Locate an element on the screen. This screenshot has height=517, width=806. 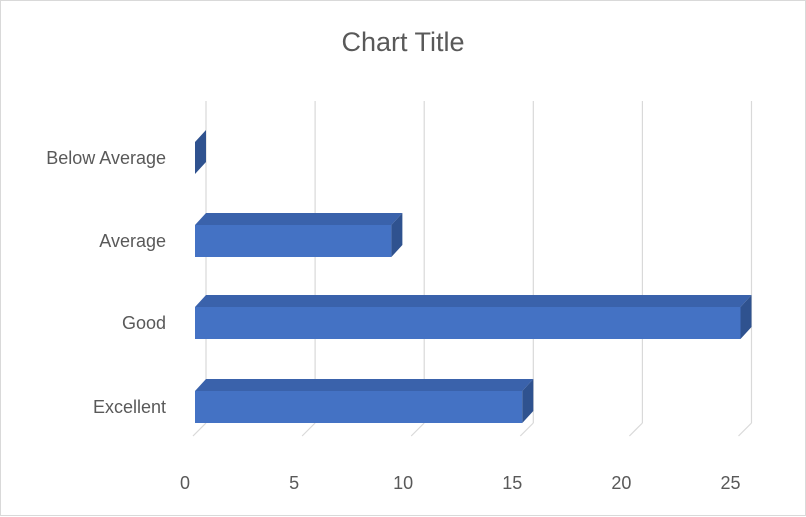
x-tick-label: 25 is located at coordinates (730, 483).